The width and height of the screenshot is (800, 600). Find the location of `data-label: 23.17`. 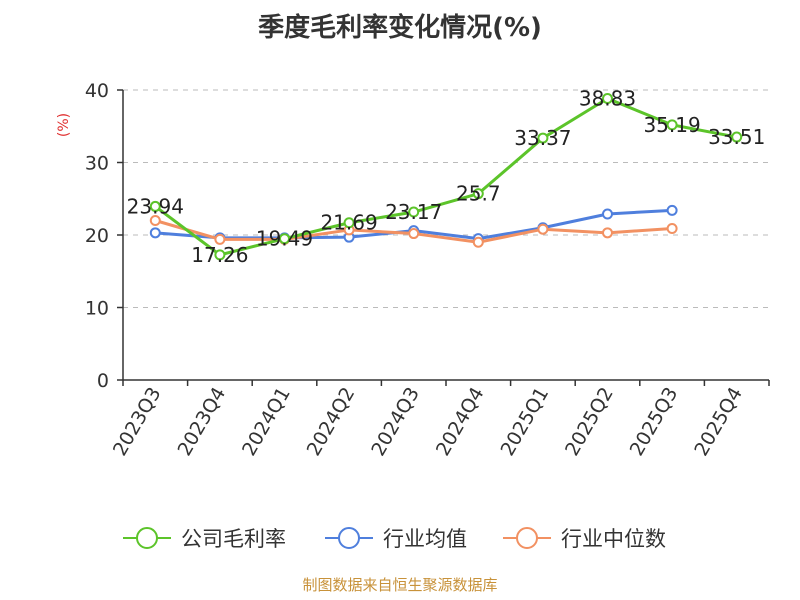

data-label: 23.17 is located at coordinates (413, 212).